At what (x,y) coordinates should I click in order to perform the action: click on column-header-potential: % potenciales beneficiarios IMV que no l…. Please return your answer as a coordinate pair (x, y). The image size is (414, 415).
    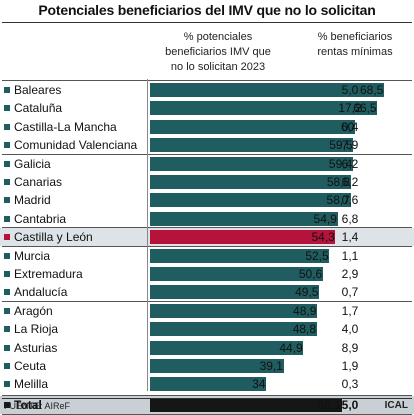
    Looking at the image, I should click on (218, 52).